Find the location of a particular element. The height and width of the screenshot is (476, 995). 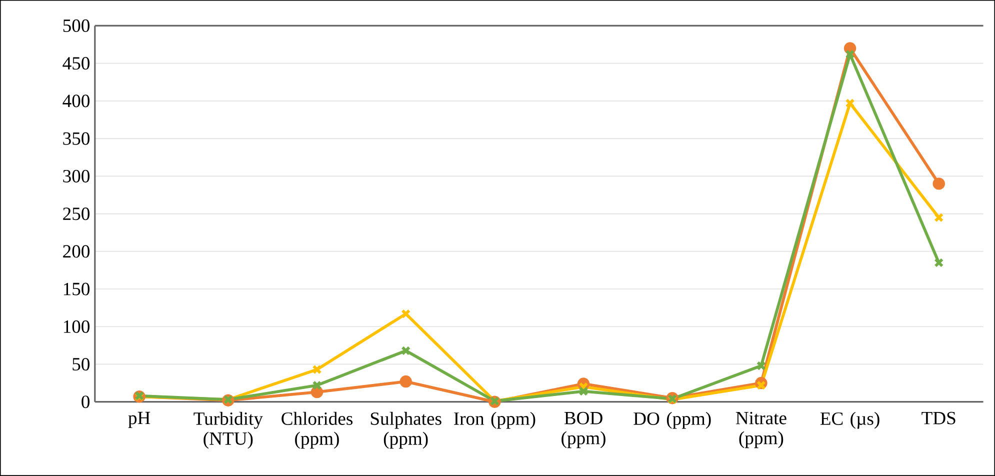

x-tick-label: BOD (ppm) is located at coordinates (584, 430).